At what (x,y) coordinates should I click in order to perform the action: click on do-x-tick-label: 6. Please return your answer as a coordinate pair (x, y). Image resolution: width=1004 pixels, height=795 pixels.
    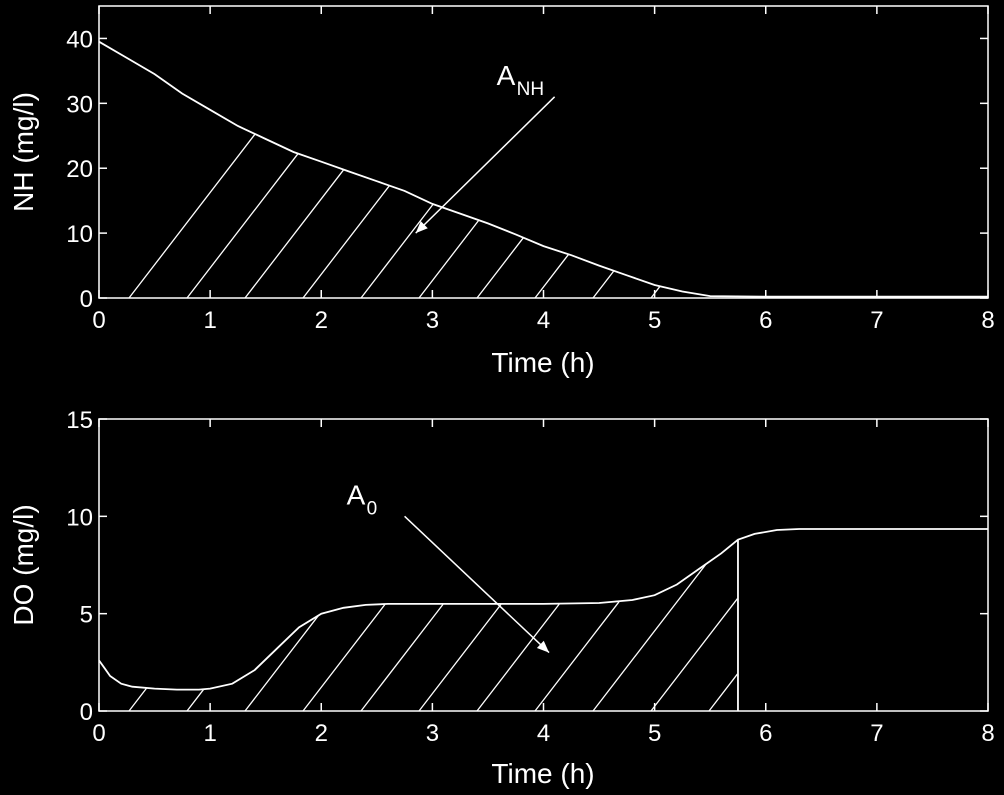
    Looking at the image, I should click on (765, 733).